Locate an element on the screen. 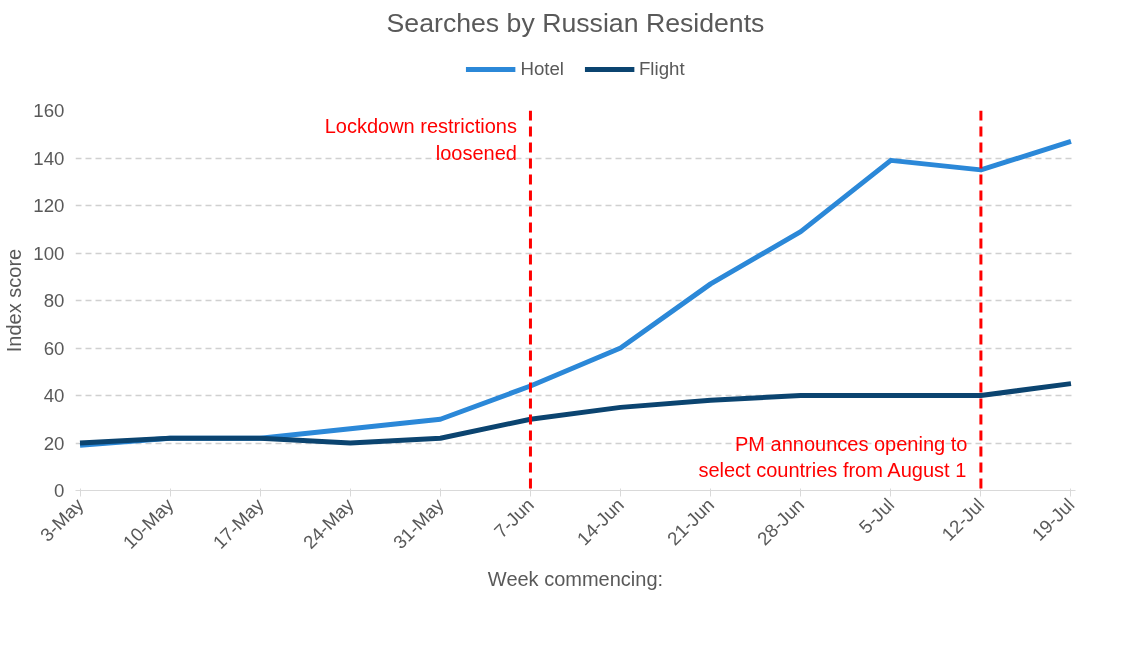 Image resolution: width=1138 pixels, height=648 pixels. ref-line-label: Lockdown restrictions loosened is located at coordinates (420, 139).